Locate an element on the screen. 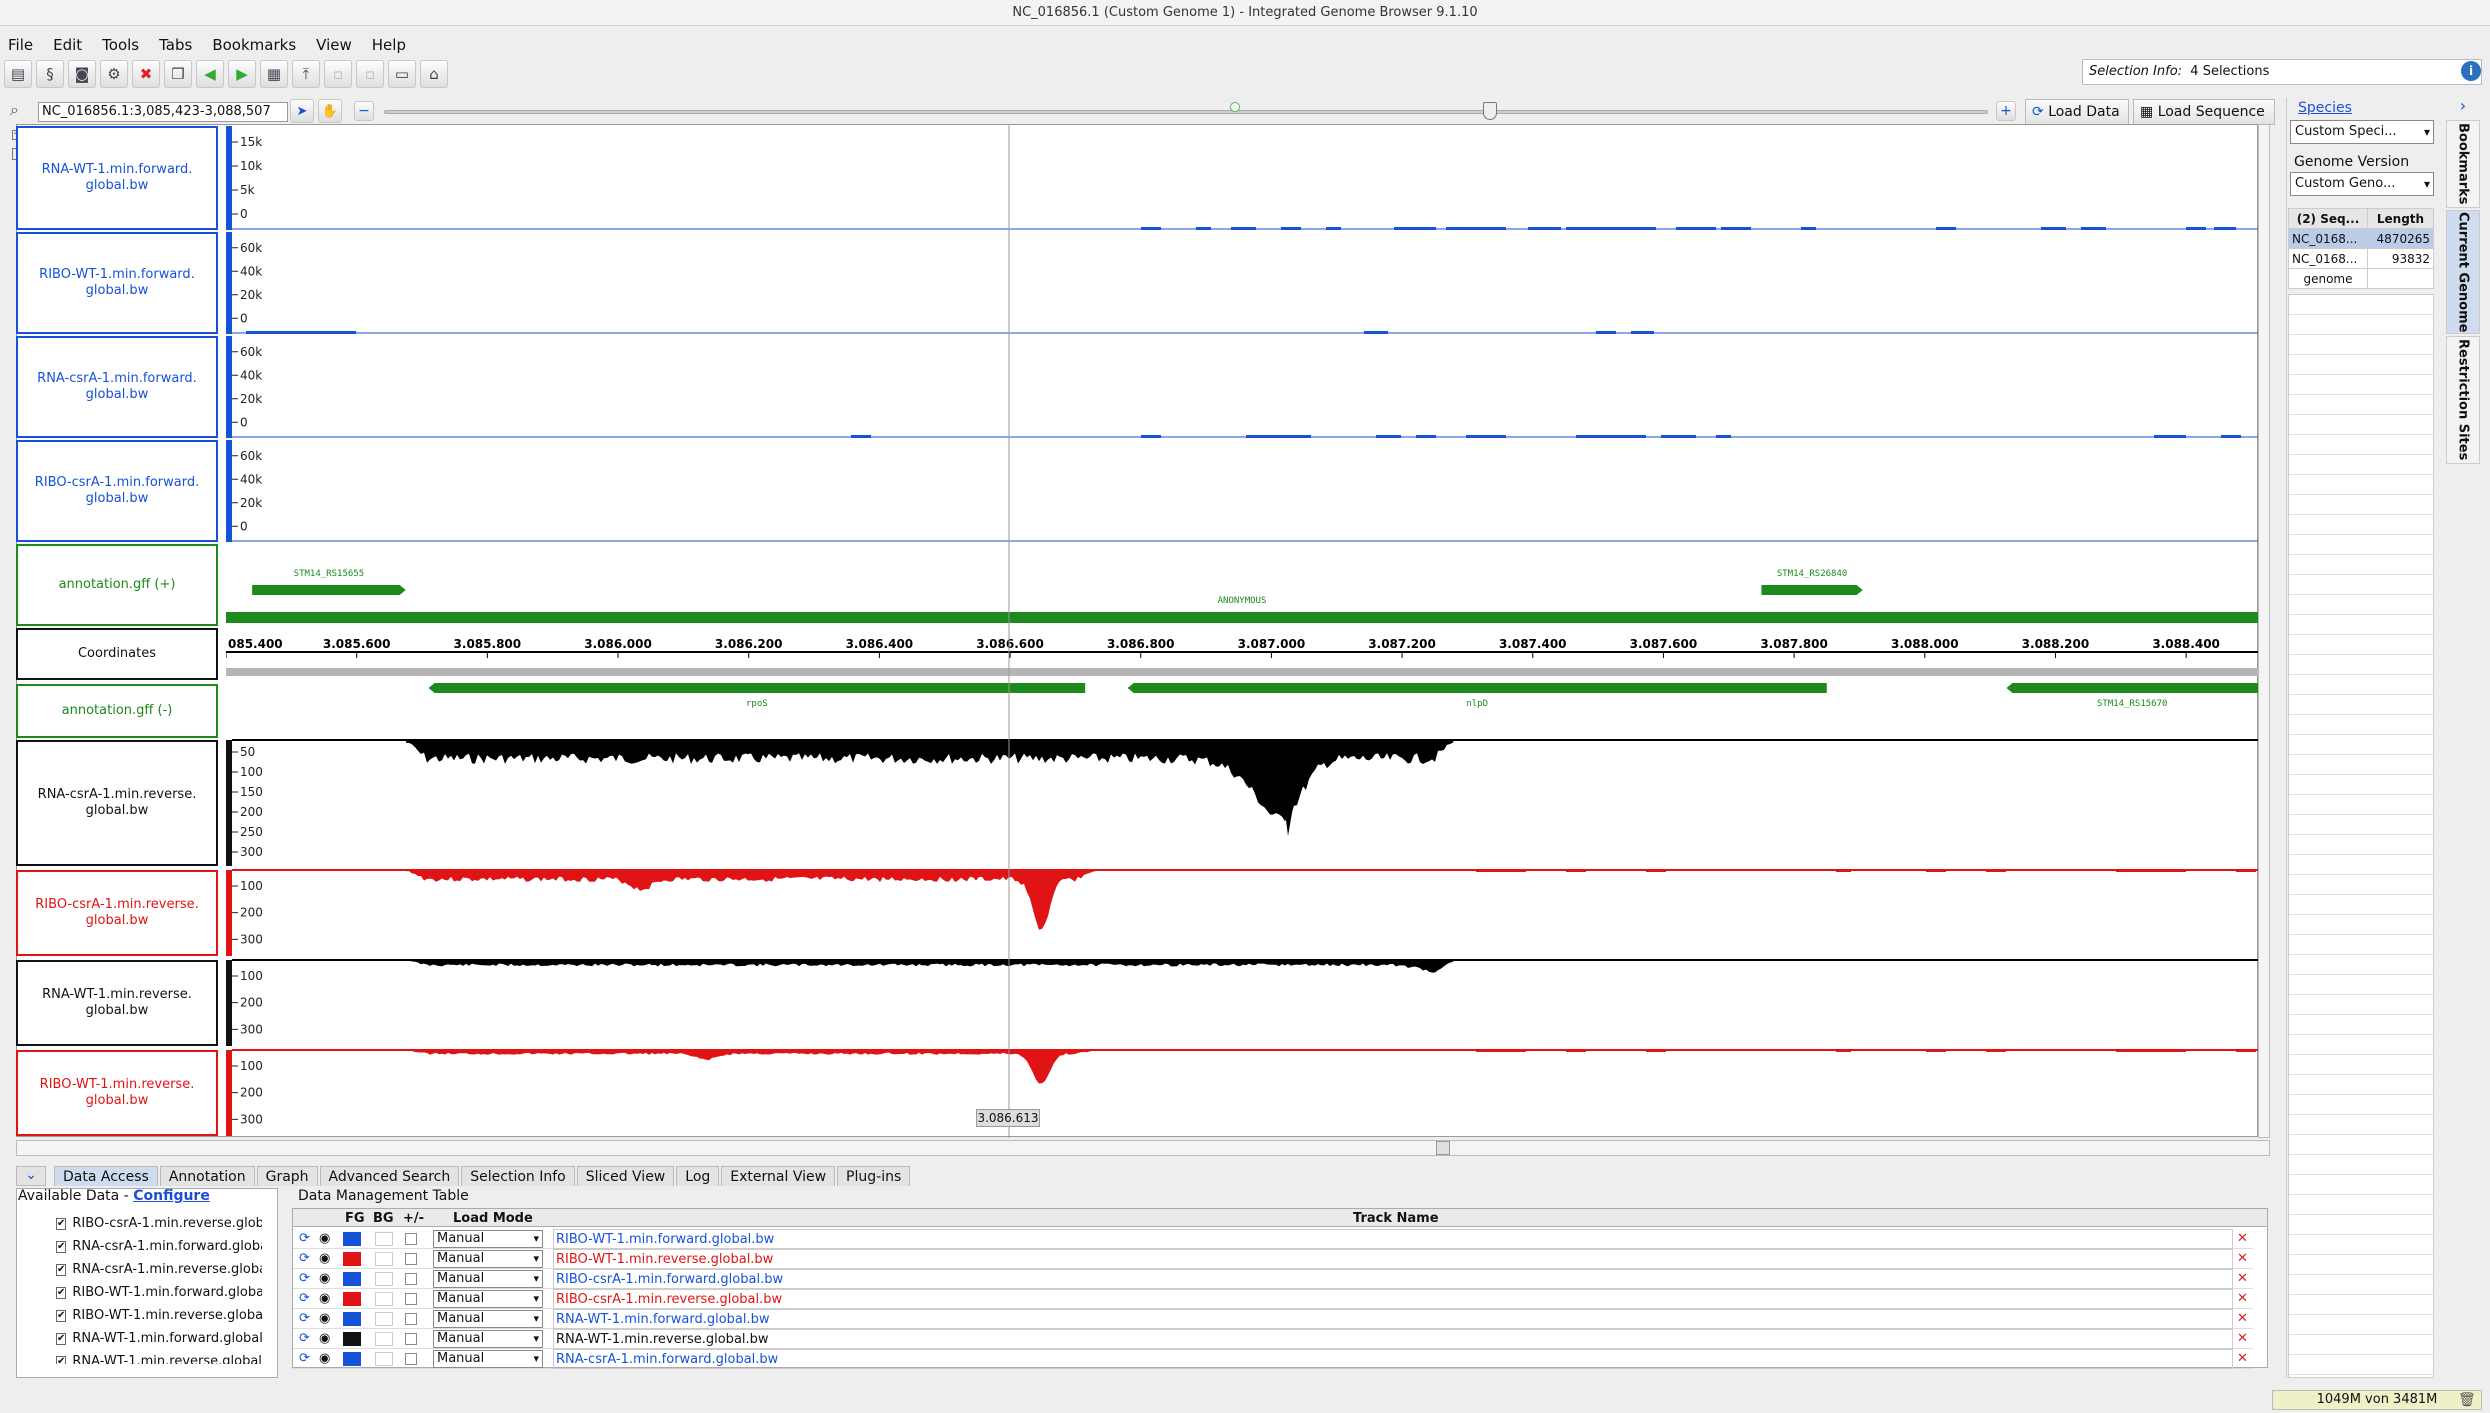 The width and height of the screenshot is (2490, 1413). list-item: ✔ RIBO-csrA-1.min.reverse.global.bw is located at coordinates (140, 1223).